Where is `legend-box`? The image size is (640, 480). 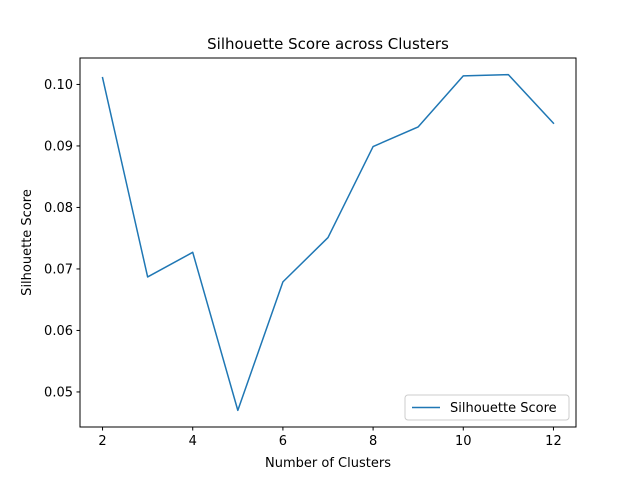 legend-box is located at coordinates (487, 407).